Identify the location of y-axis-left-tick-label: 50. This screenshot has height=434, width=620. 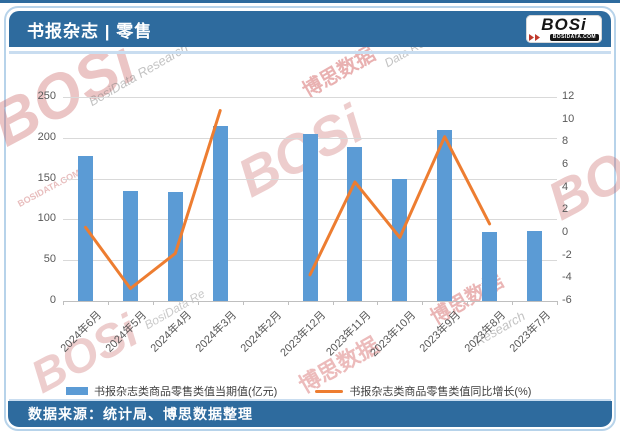
(49, 259).